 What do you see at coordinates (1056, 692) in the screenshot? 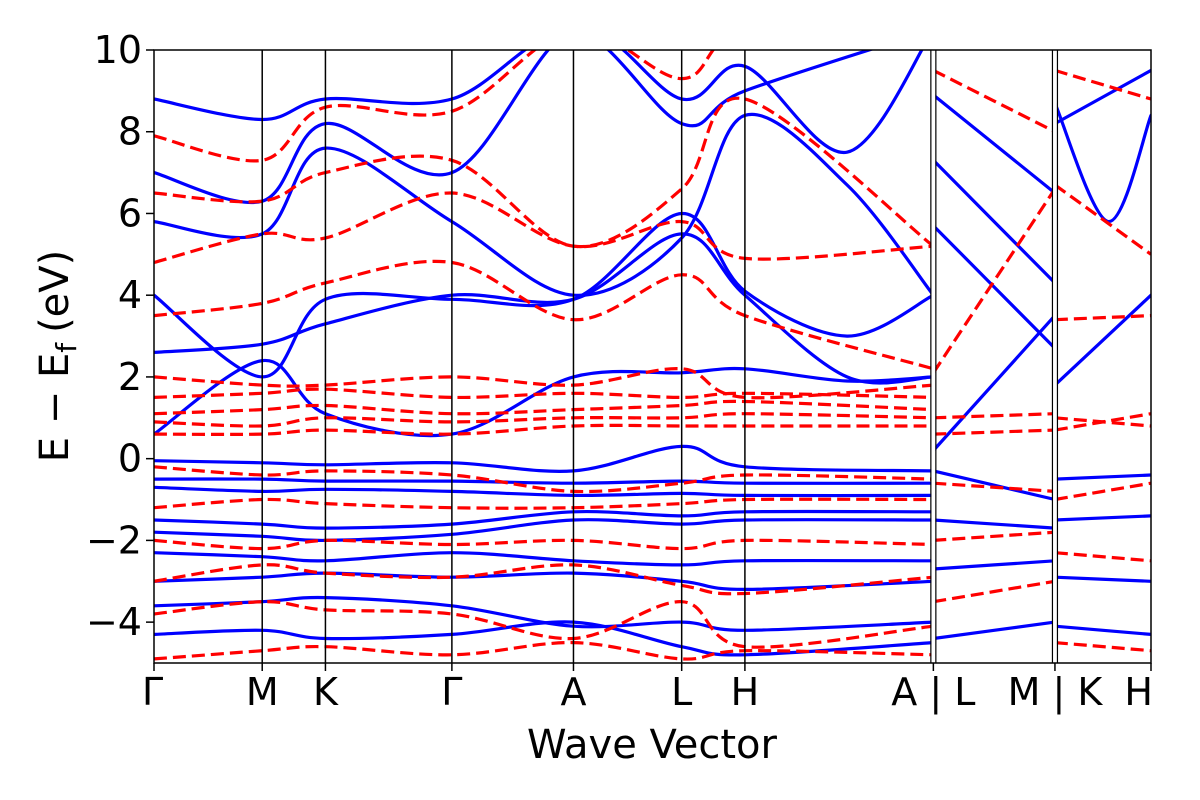
I see `x-tick-label-8: M | K` at bounding box center [1056, 692].